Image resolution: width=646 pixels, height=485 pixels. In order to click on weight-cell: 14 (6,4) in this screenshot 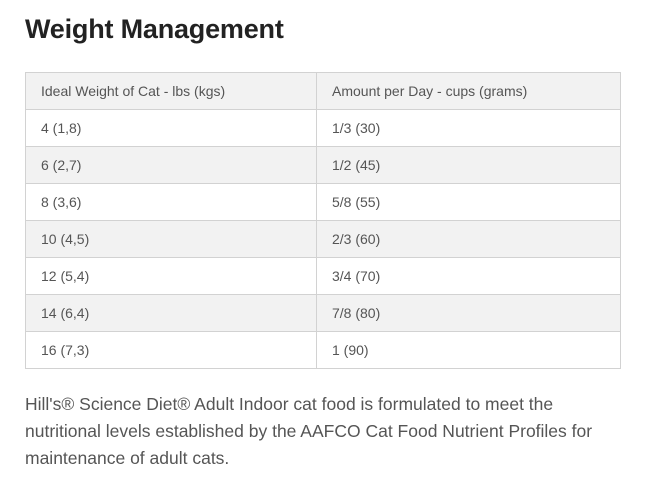, I will do `click(171, 313)`.